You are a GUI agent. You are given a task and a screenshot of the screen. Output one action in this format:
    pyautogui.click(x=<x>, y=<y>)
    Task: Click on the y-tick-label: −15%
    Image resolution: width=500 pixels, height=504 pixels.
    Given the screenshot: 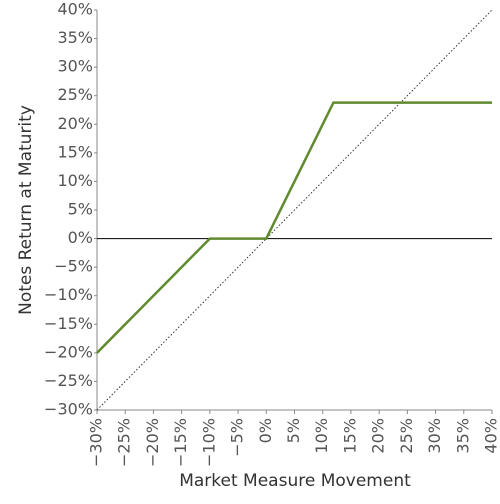 What is the action you would take?
    pyautogui.click(x=68, y=323)
    